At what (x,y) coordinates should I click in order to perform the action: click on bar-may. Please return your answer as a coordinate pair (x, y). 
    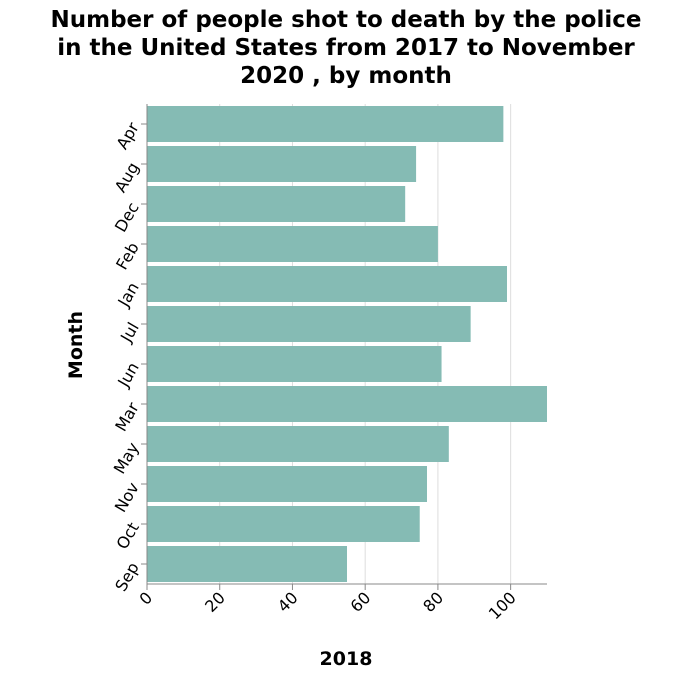
    Looking at the image, I should click on (298, 444).